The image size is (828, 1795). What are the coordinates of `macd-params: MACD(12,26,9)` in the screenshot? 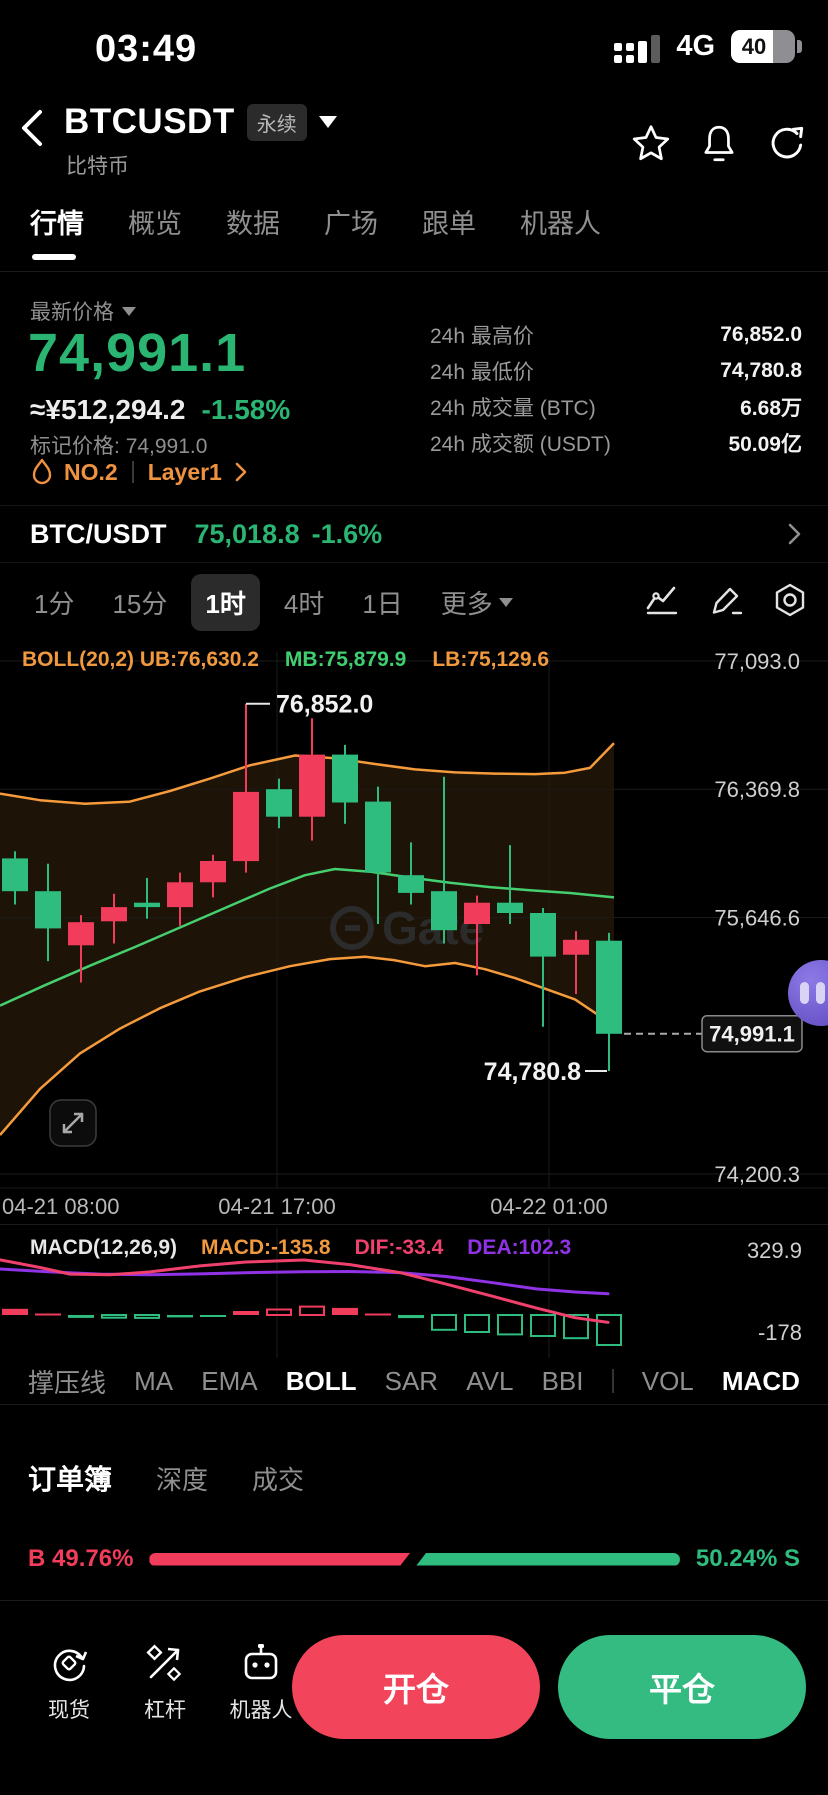 It's located at (104, 1247).